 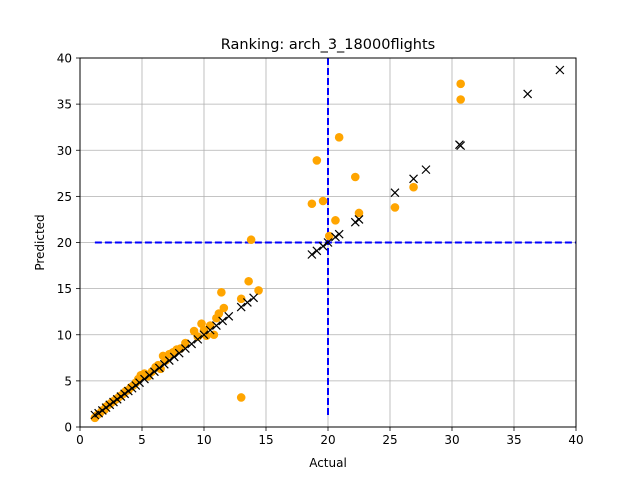 I want to click on x-tick-label: 15, so click(x=265, y=440).